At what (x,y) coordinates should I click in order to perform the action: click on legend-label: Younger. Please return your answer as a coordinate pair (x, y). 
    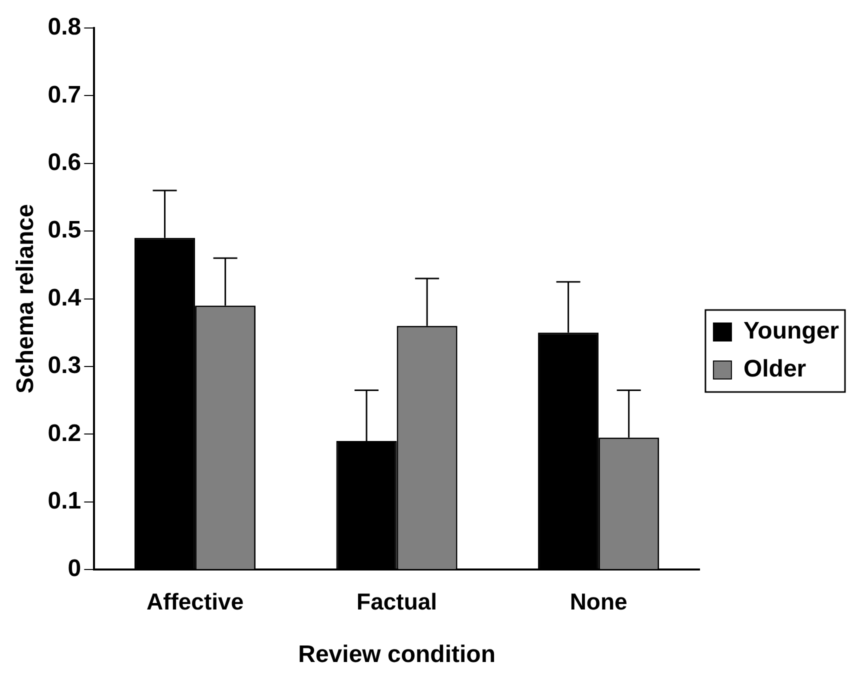
    Looking at the image, I should click on (791, 331).